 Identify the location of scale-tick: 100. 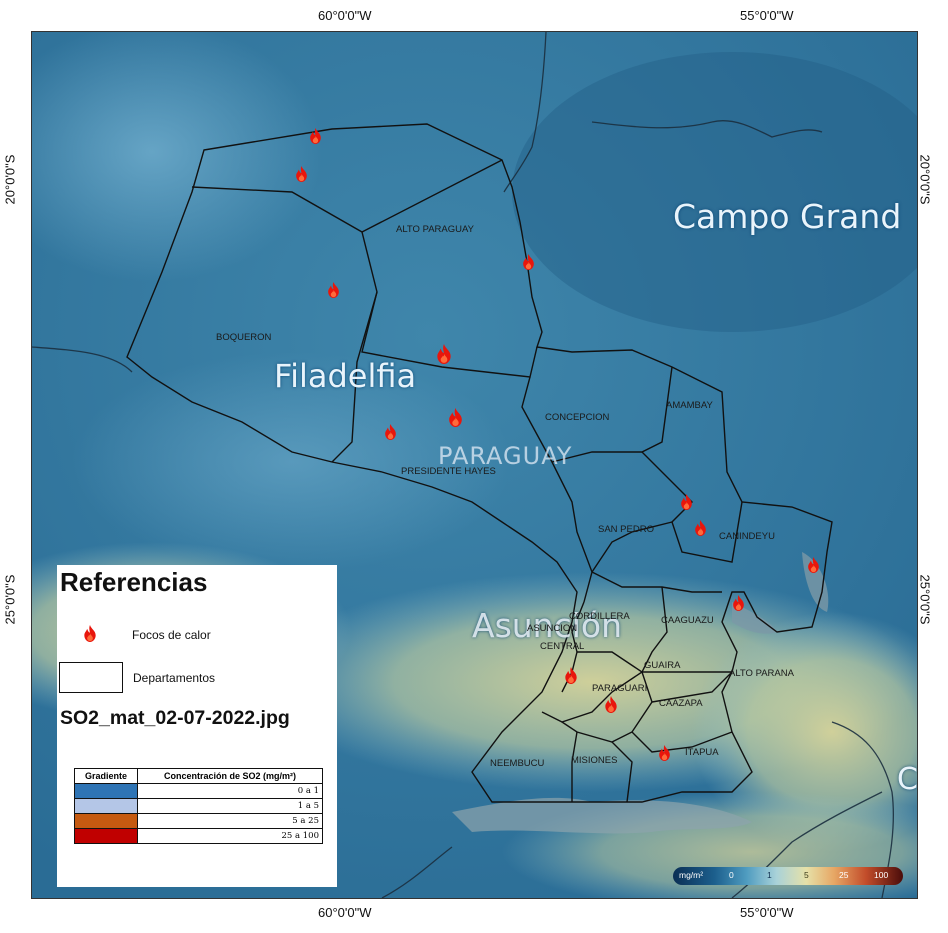
(881, 875).